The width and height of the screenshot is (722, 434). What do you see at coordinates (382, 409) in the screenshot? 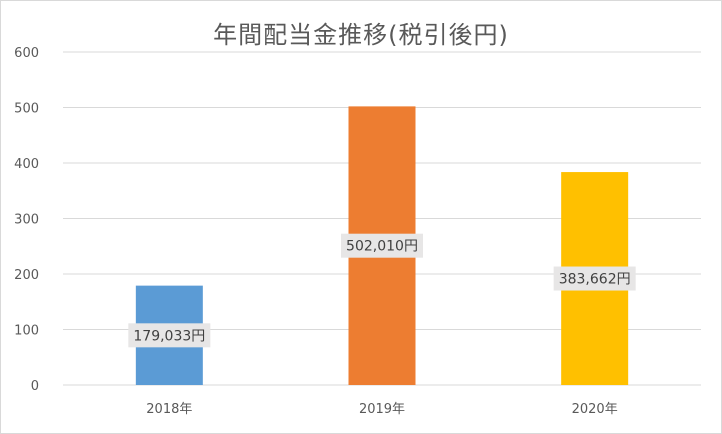
I see `x-tick-label: 2019年` at bounding box center [382, 409].